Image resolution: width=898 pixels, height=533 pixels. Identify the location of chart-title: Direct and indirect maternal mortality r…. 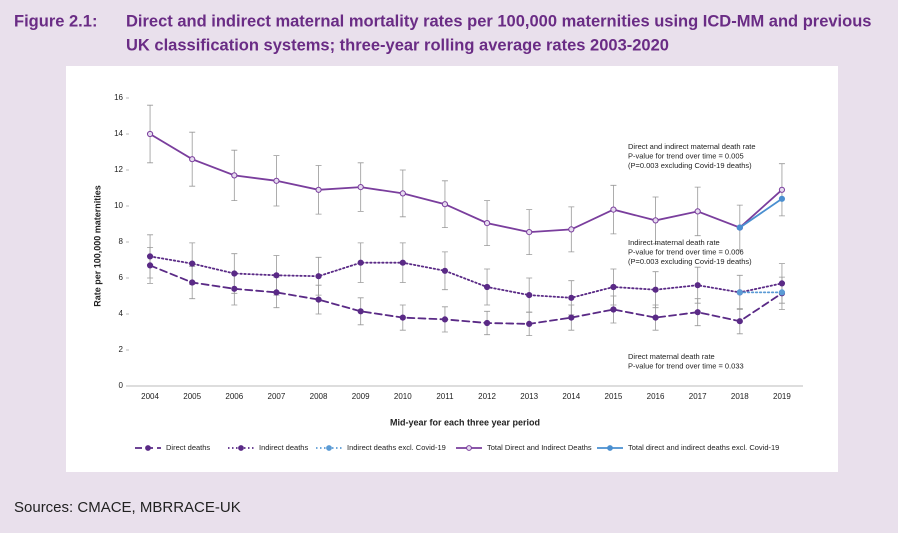
(498, 21).